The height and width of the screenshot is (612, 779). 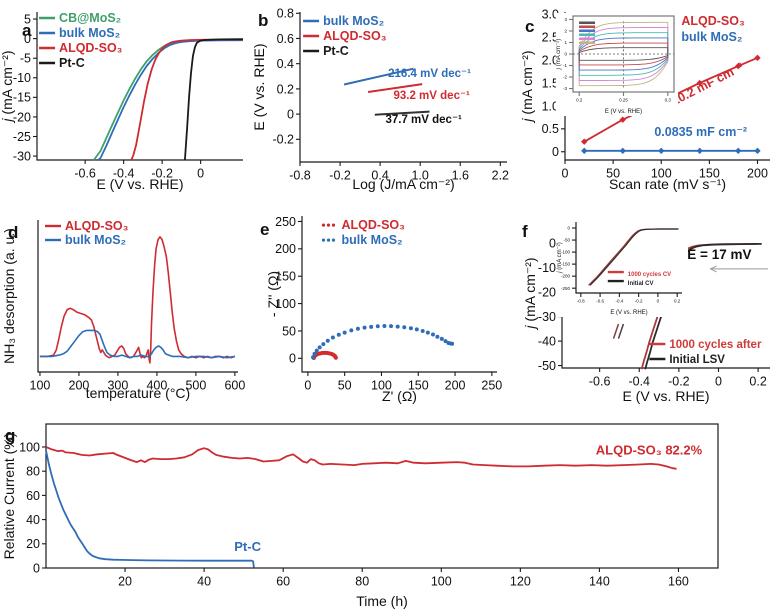 What do you see at coordinates (565, 88) in the screenshot?
I see `y-tick-label: -3` at bounding box center [565, 88].